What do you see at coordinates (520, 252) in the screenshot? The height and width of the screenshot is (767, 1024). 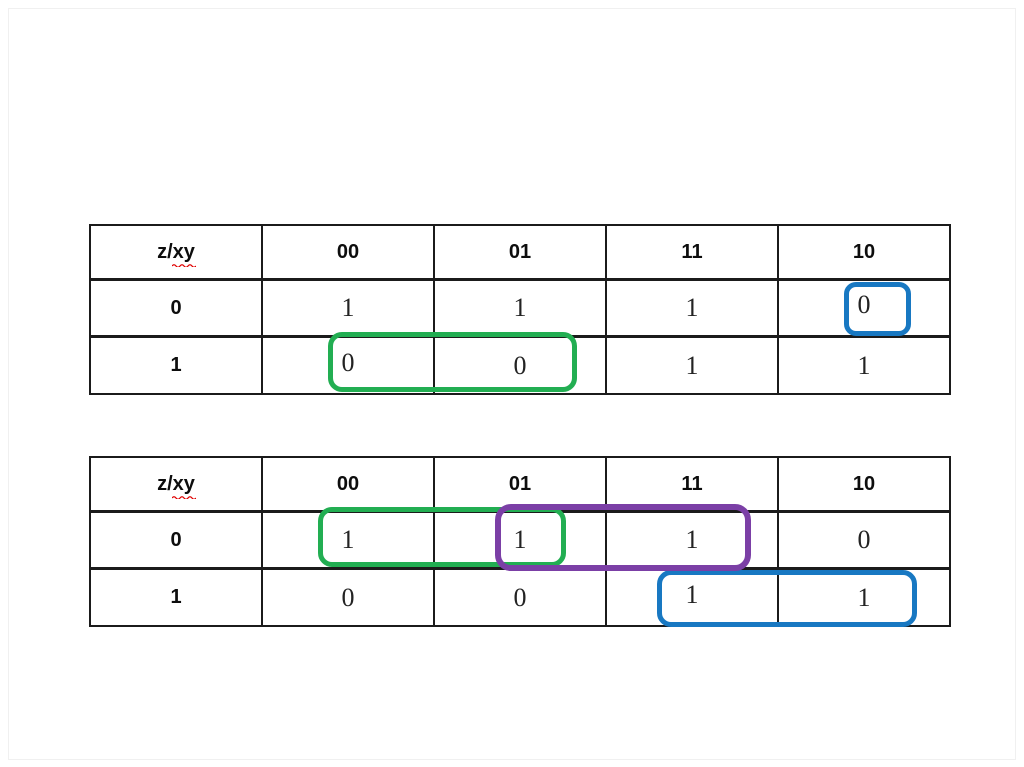 I see `kmap-top-header-01: 01` at bounding box center [520, 252].